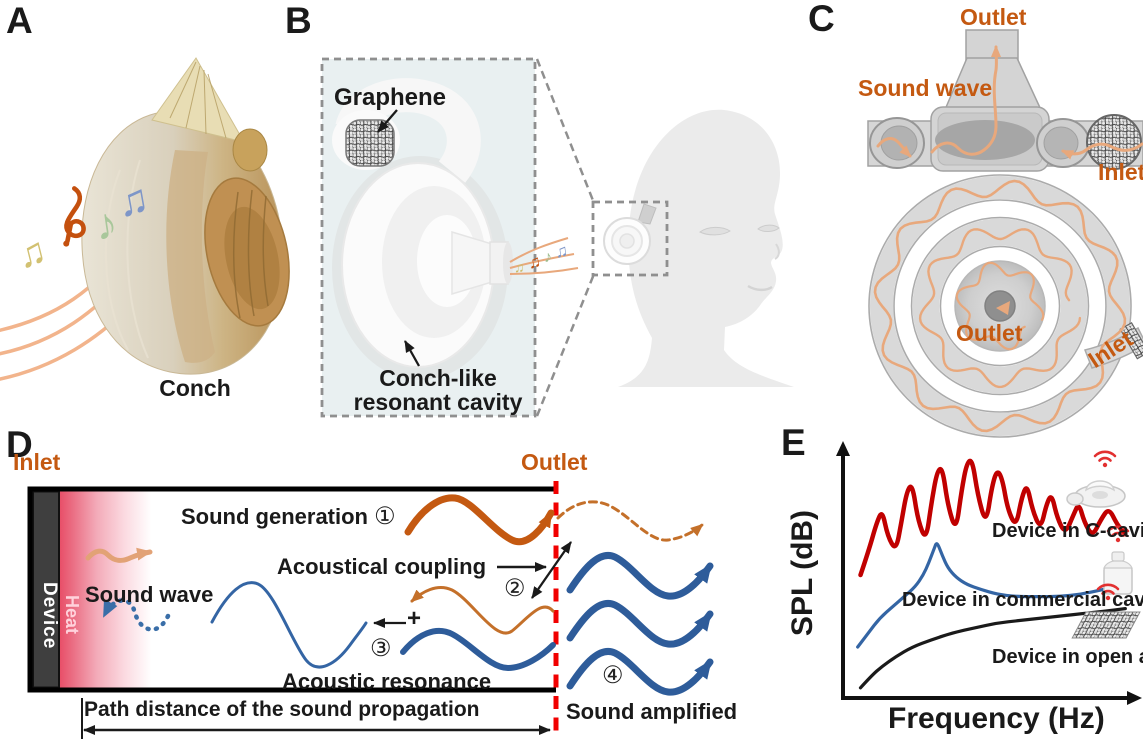 This screenshot has height=739, width=1143. I want to click on sound-exit-notes: ♫ ♫ ♪ ♫, so click(544, 256).